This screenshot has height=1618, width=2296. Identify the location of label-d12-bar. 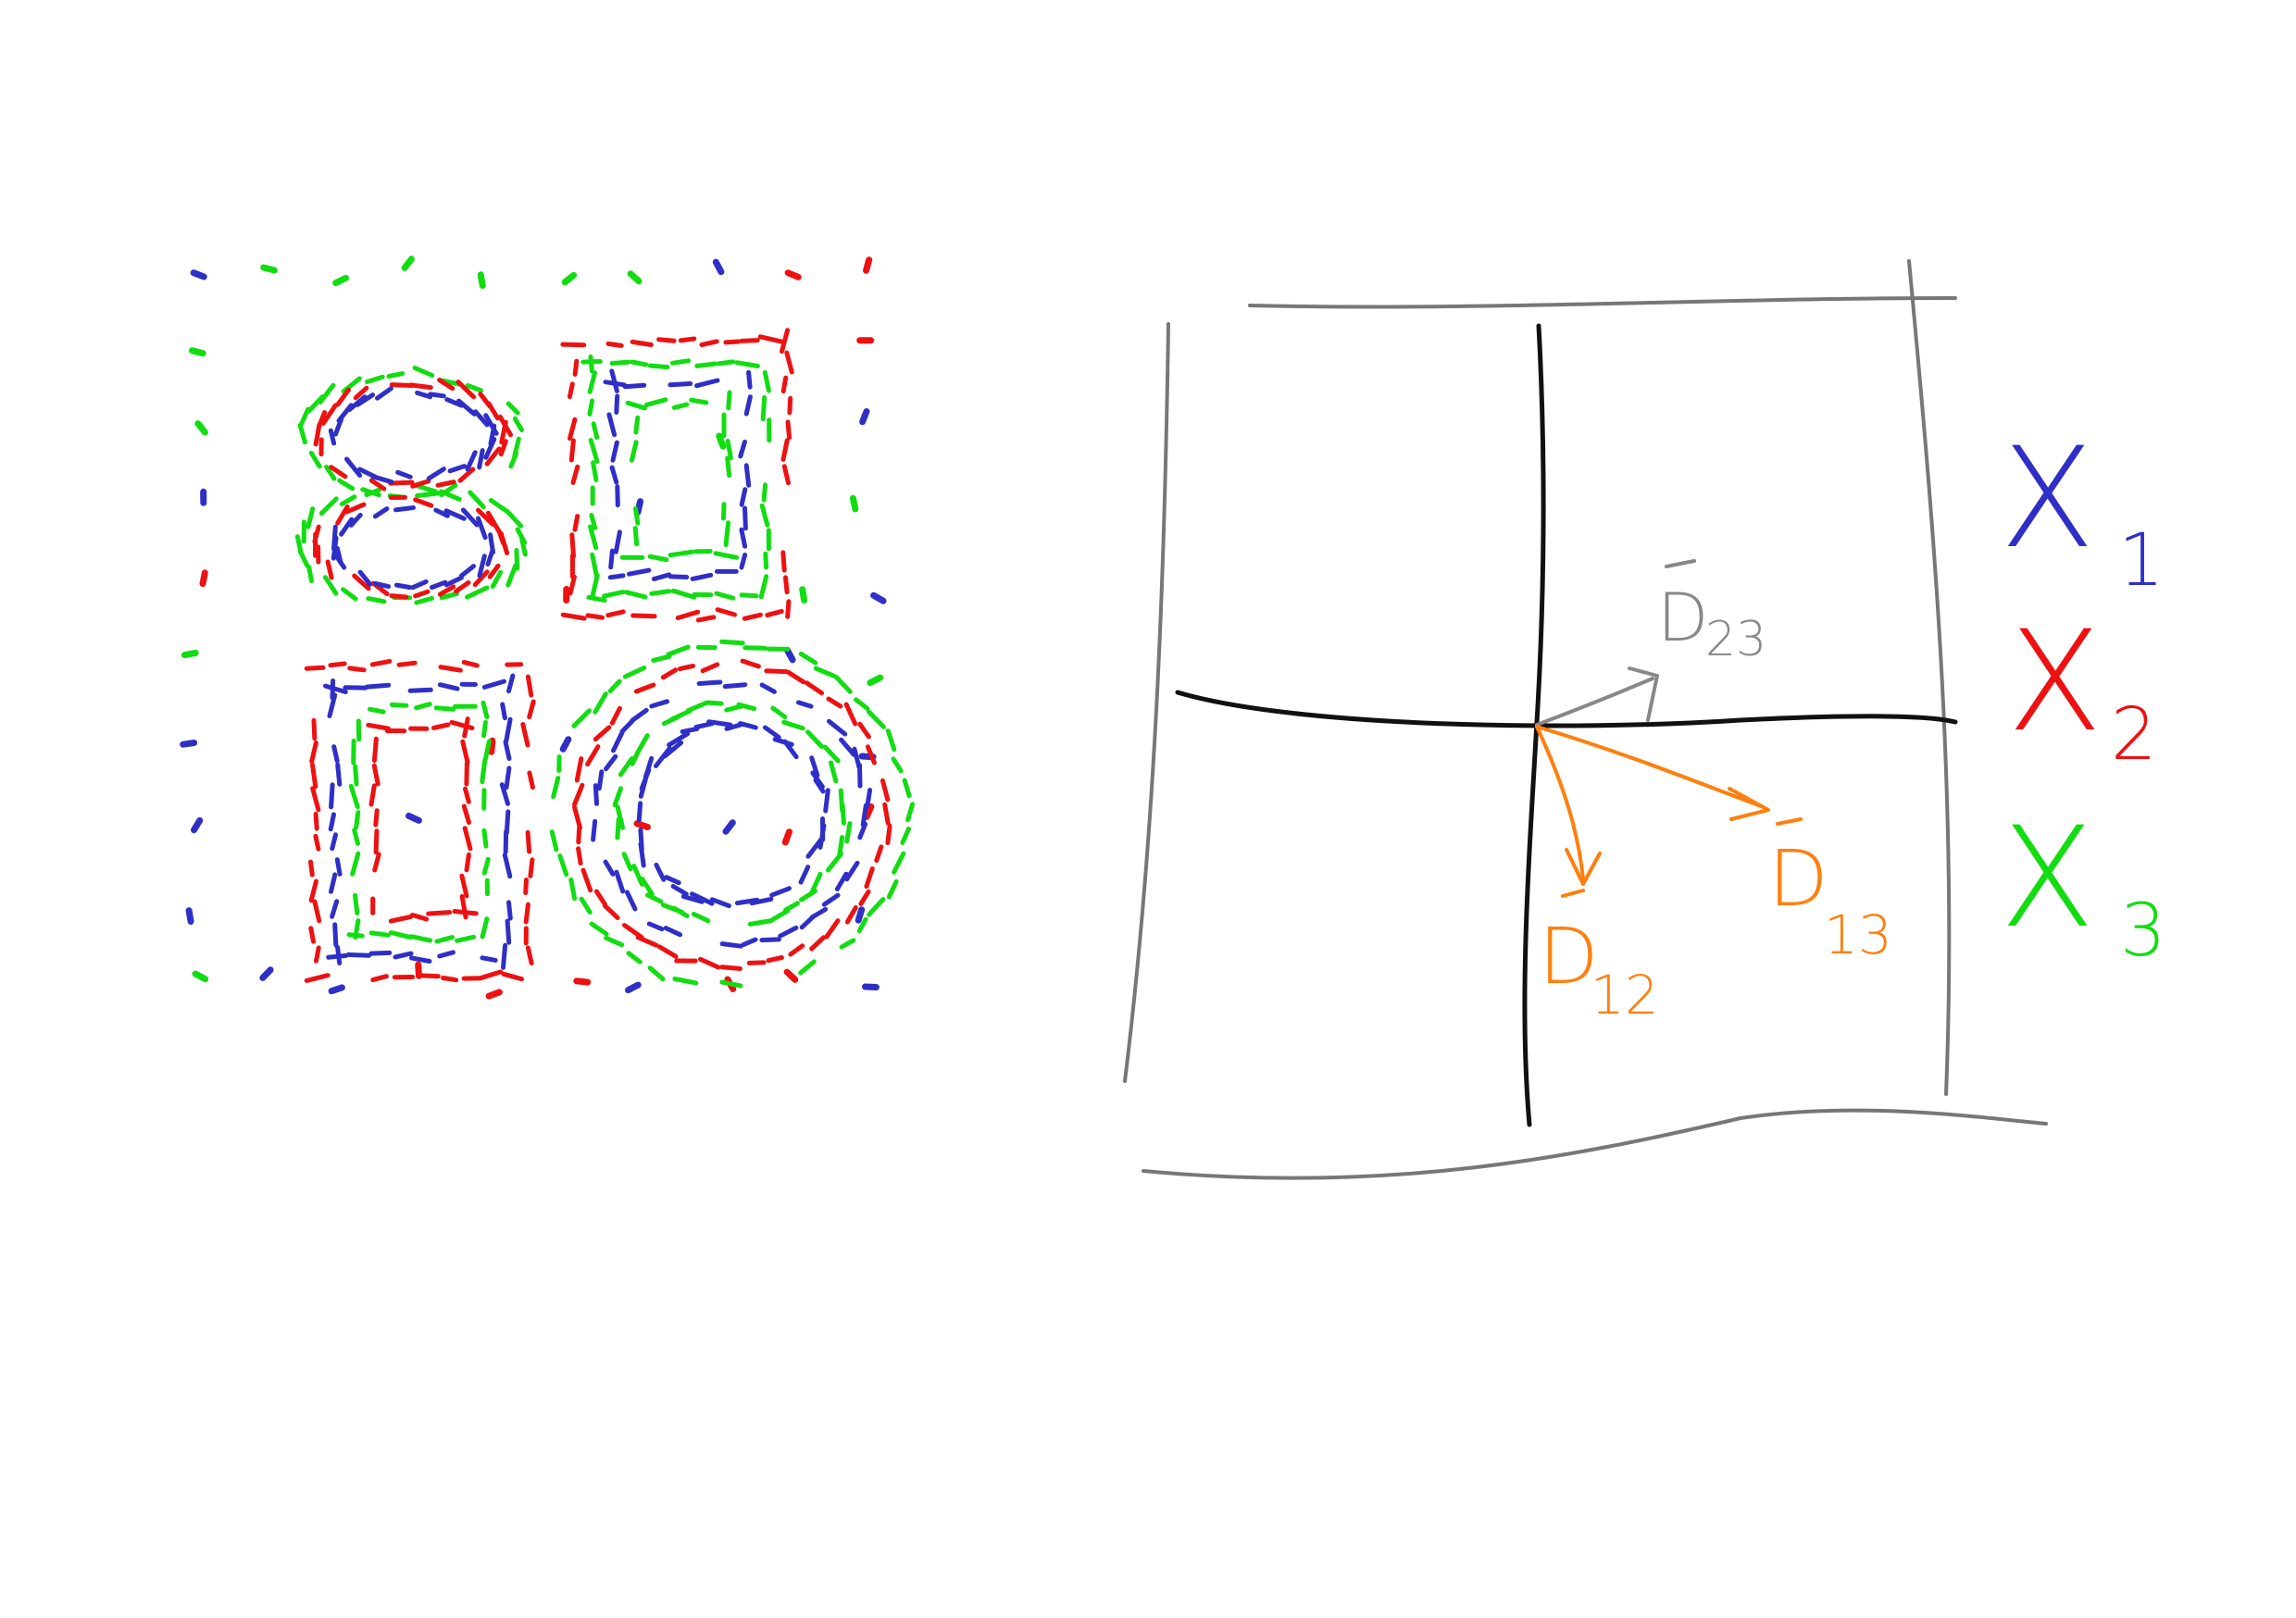
(1573, 893).